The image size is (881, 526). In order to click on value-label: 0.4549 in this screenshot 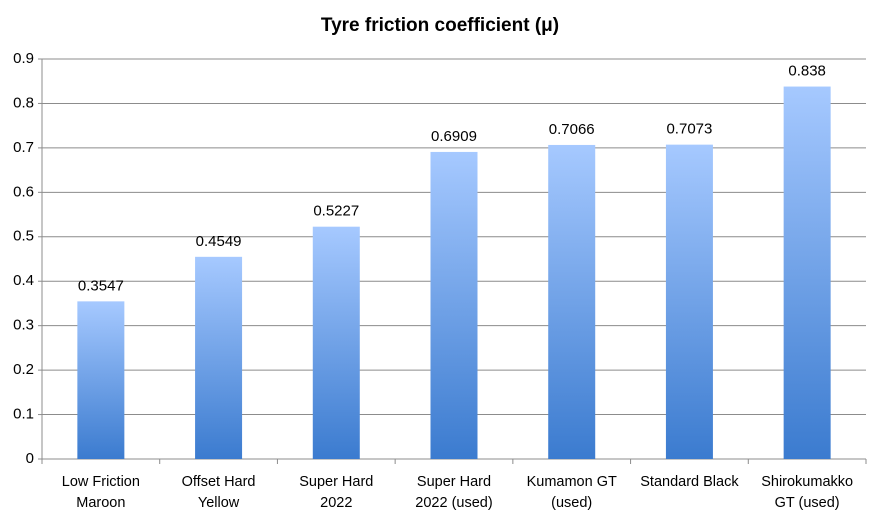, I will do `click(219, 241)`.